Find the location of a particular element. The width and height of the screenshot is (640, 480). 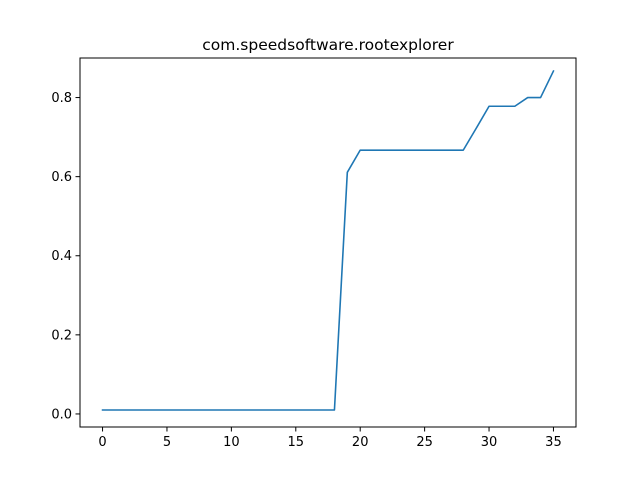

chart-title: com.speedsoftware.rootexplorer is located at coordinates (328, 45).